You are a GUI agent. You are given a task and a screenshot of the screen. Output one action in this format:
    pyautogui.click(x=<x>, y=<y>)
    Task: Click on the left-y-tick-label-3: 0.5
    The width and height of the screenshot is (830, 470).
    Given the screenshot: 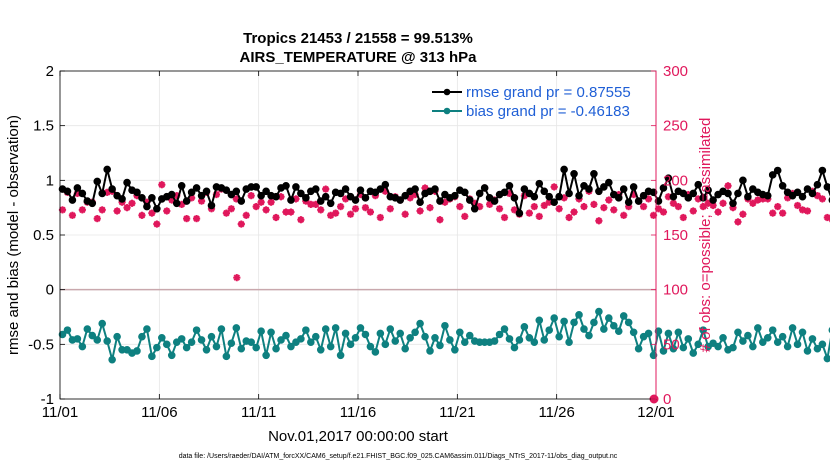 What is the action you would take?
    pyautogui.click(x=43, y=235)
    